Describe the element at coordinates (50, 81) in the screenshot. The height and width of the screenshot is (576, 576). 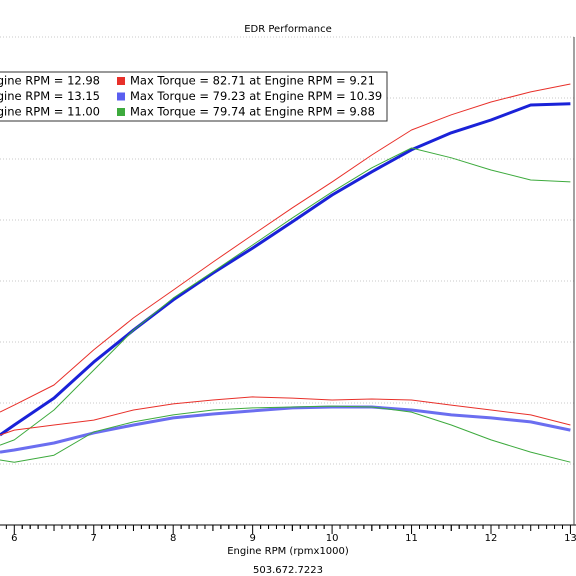
I see `legend-text: Engine RPM = 12.98` at that location.